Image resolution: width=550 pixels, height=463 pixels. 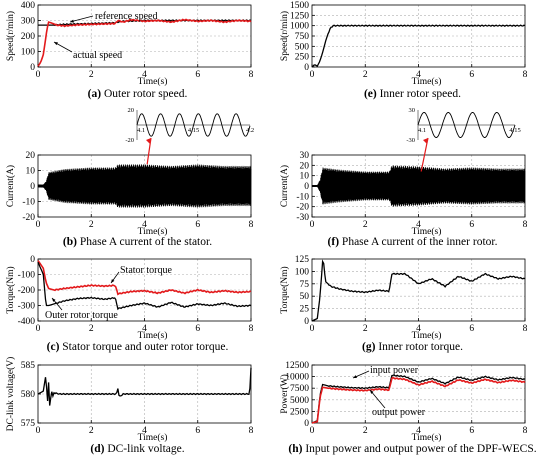 What do you see at coordinates (305, 177) in the screenshot?
I see `y-tick-label: 10` at bounding box center [305, 177].